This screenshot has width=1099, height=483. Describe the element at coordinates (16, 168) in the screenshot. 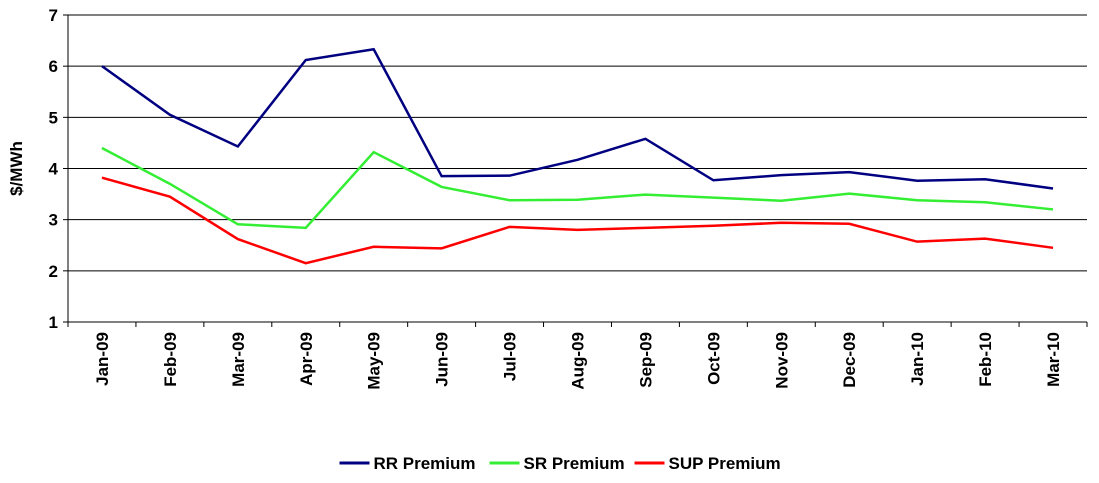

I see `y-axis-label: $/MWh` at that location.